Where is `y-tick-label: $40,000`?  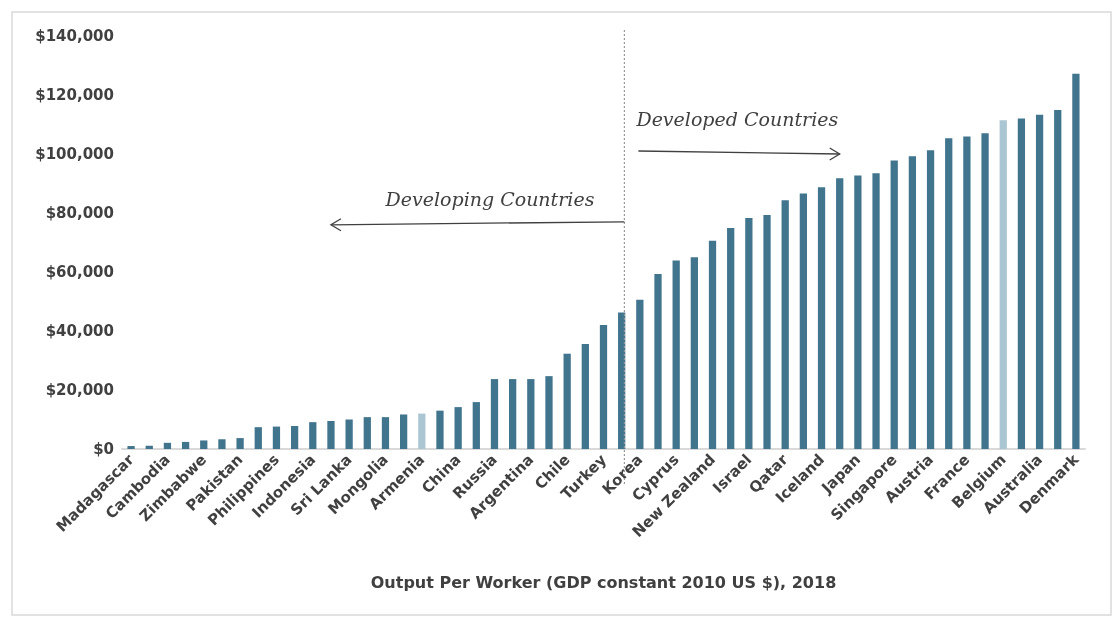
y-tick-label: $40,000 is located at coordinates (79, 331).